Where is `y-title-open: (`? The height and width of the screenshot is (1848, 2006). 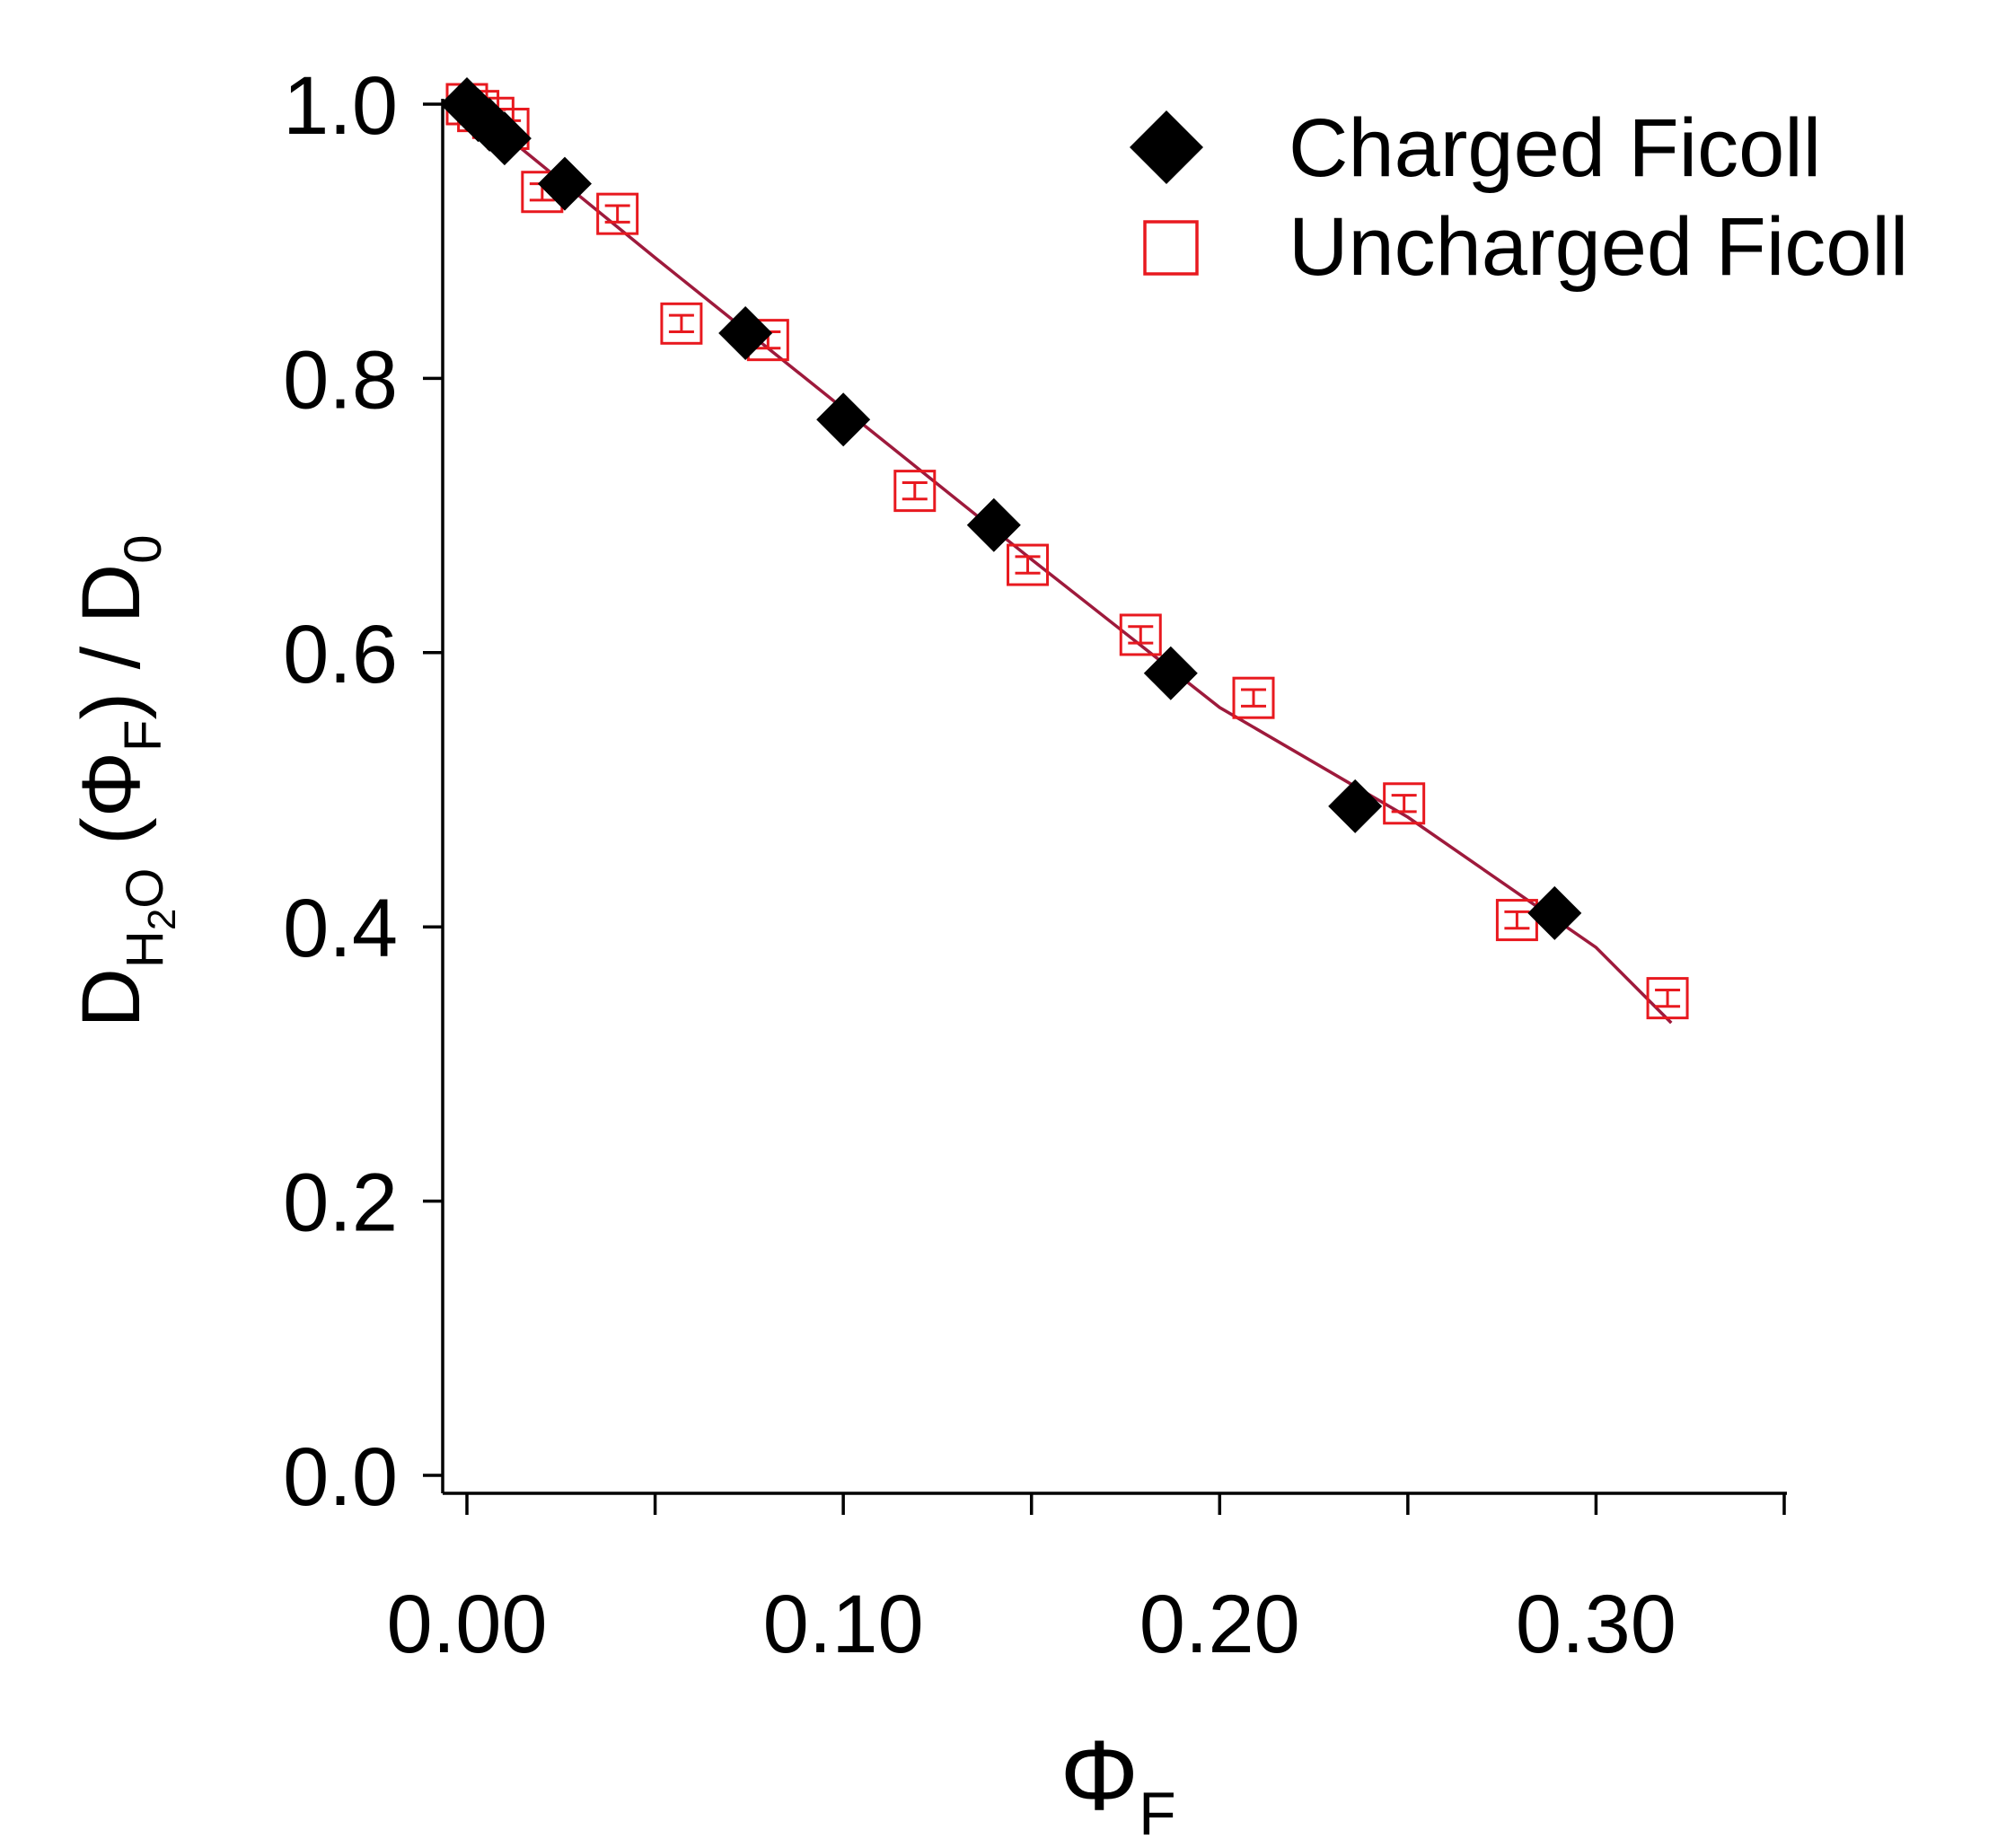
y-title-open: ( is located at coordinates (111, 842).